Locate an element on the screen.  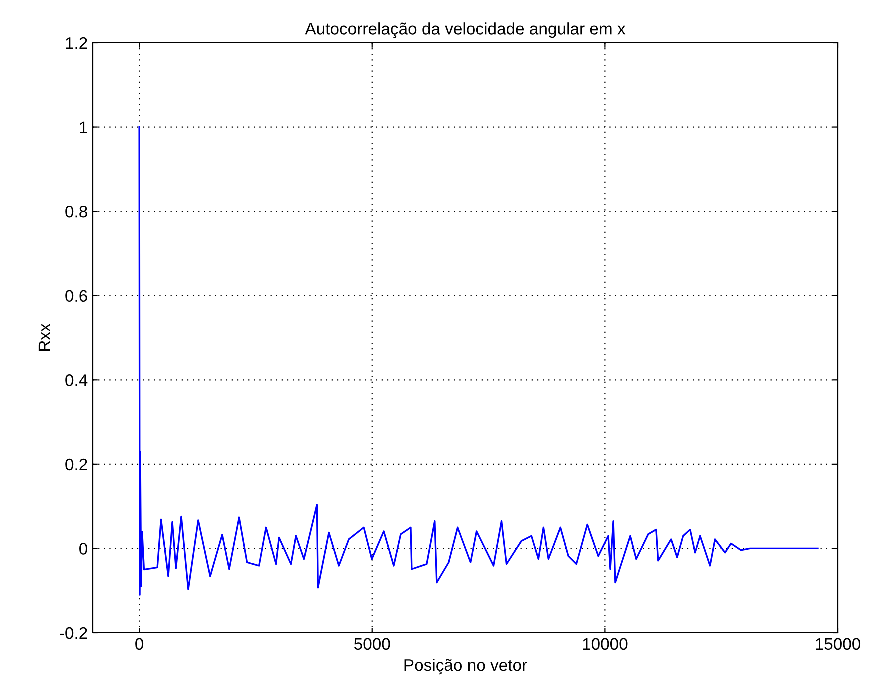
x-axis-title: Posição no vetor is located at coordinates (466, 666).